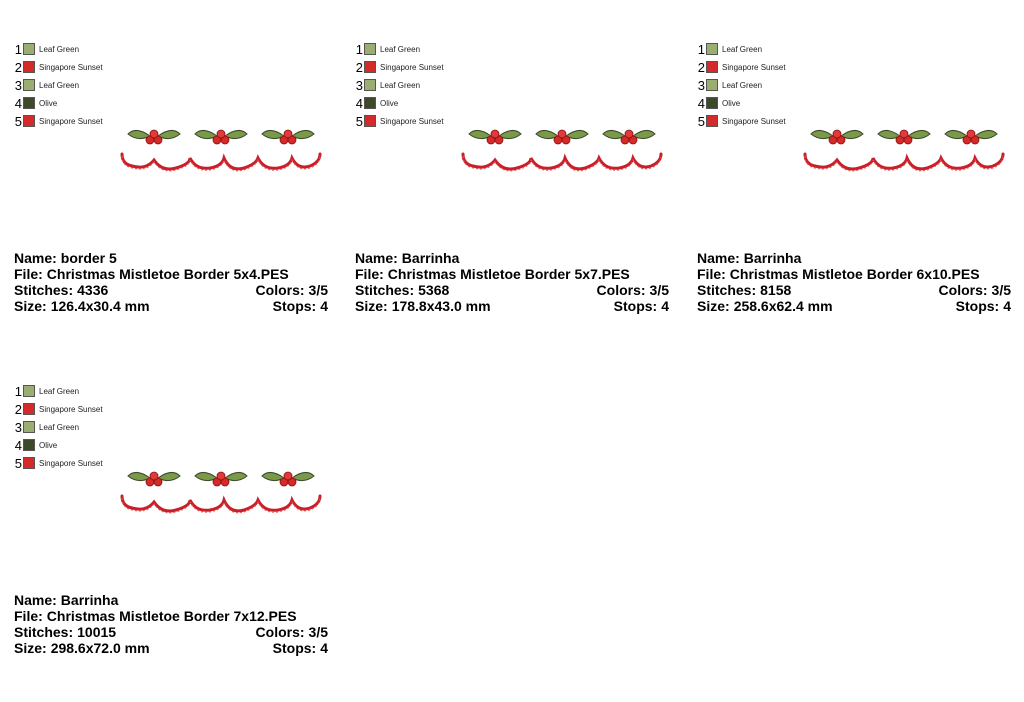 The height and width of the screenshot is (702, 1024). What do you see at coordinates (731, 103) in the screenshot?
I see `color-name: Olive` at bounding box center [731, 103].